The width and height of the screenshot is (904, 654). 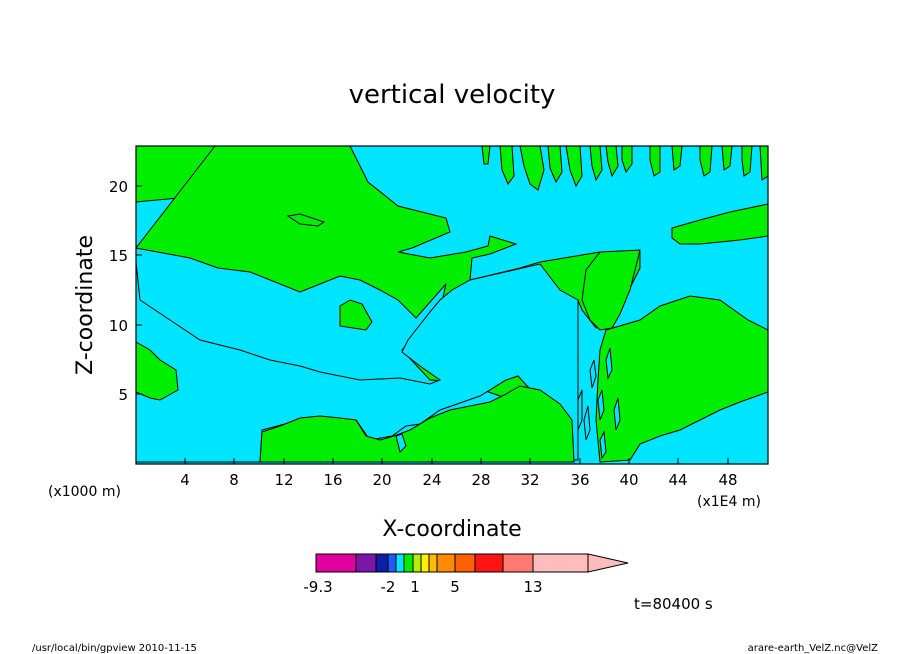 What do you see at coordinates (431, 480) in the screenshot?
I see `x-tick-label: 24` at bounding box center [431, 480].